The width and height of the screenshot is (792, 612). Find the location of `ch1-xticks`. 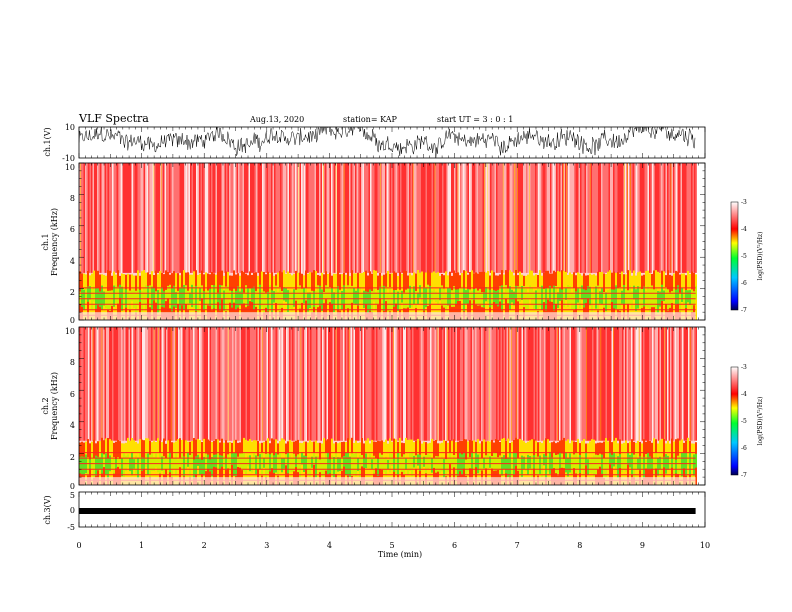

ch1-xticks is located at coordinates (392, 142).